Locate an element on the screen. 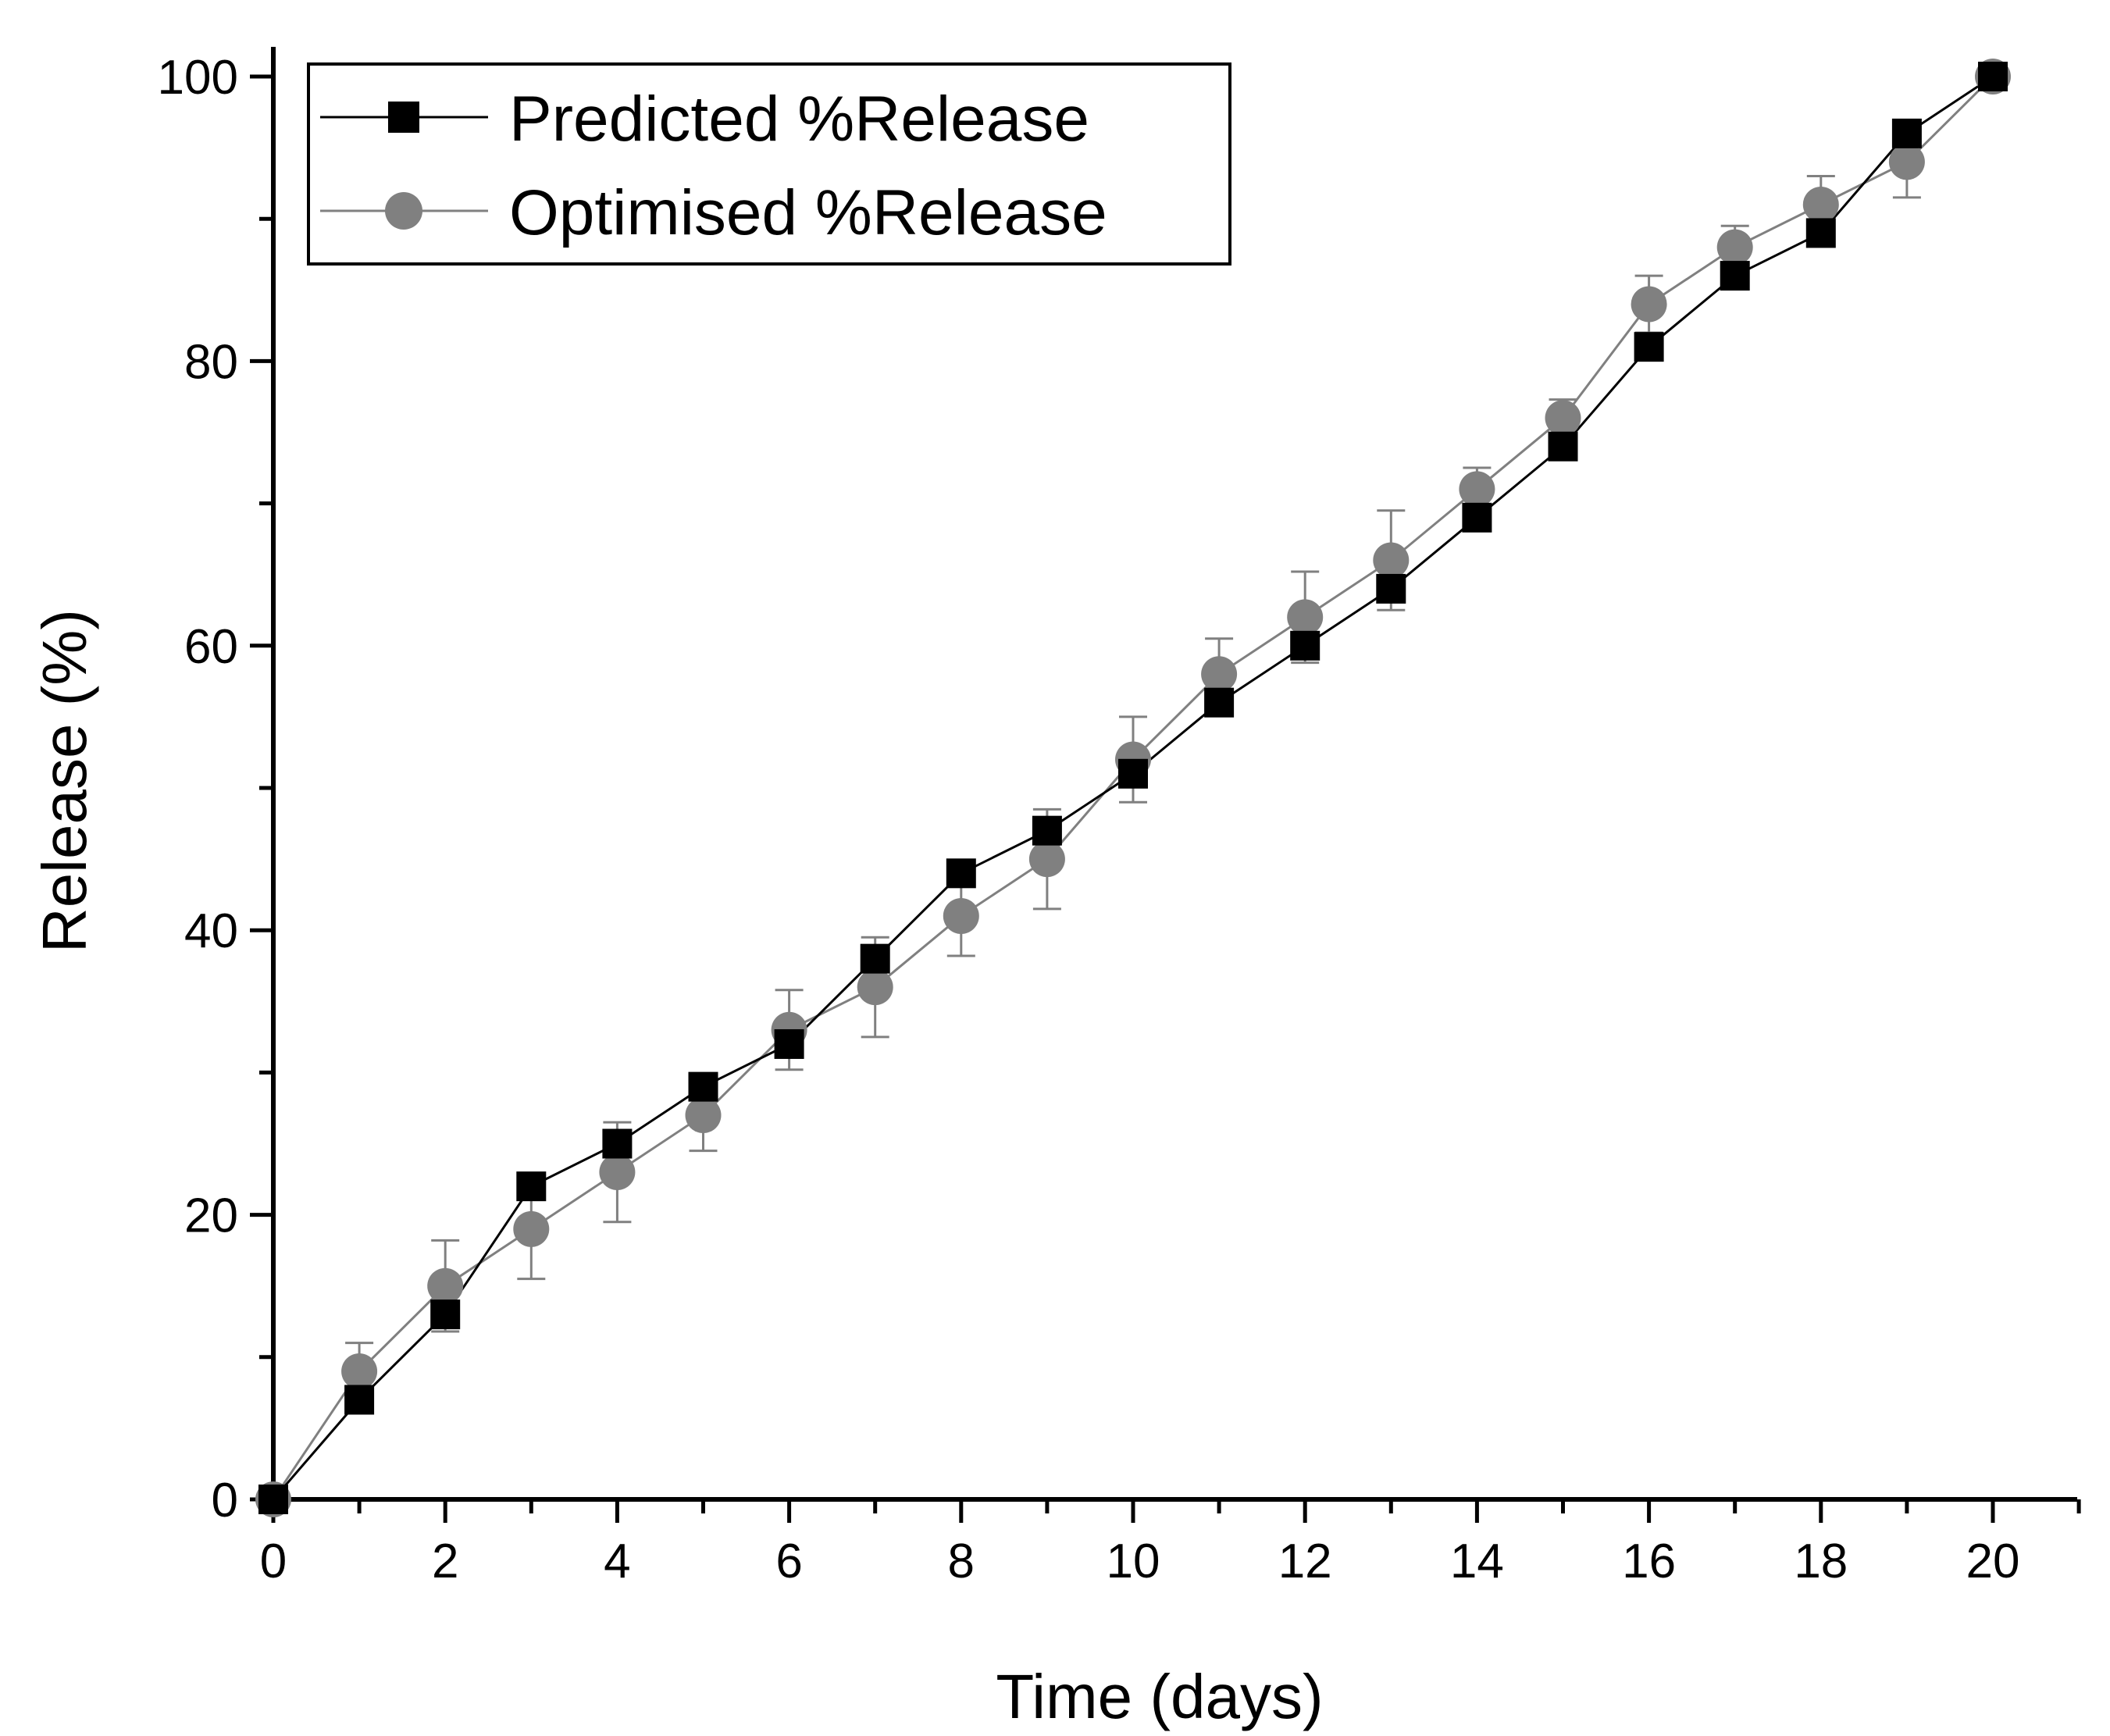 This screenshot has height=1736, width=2110. x-tick-label: 2 is located at coordinates (445, 1562).